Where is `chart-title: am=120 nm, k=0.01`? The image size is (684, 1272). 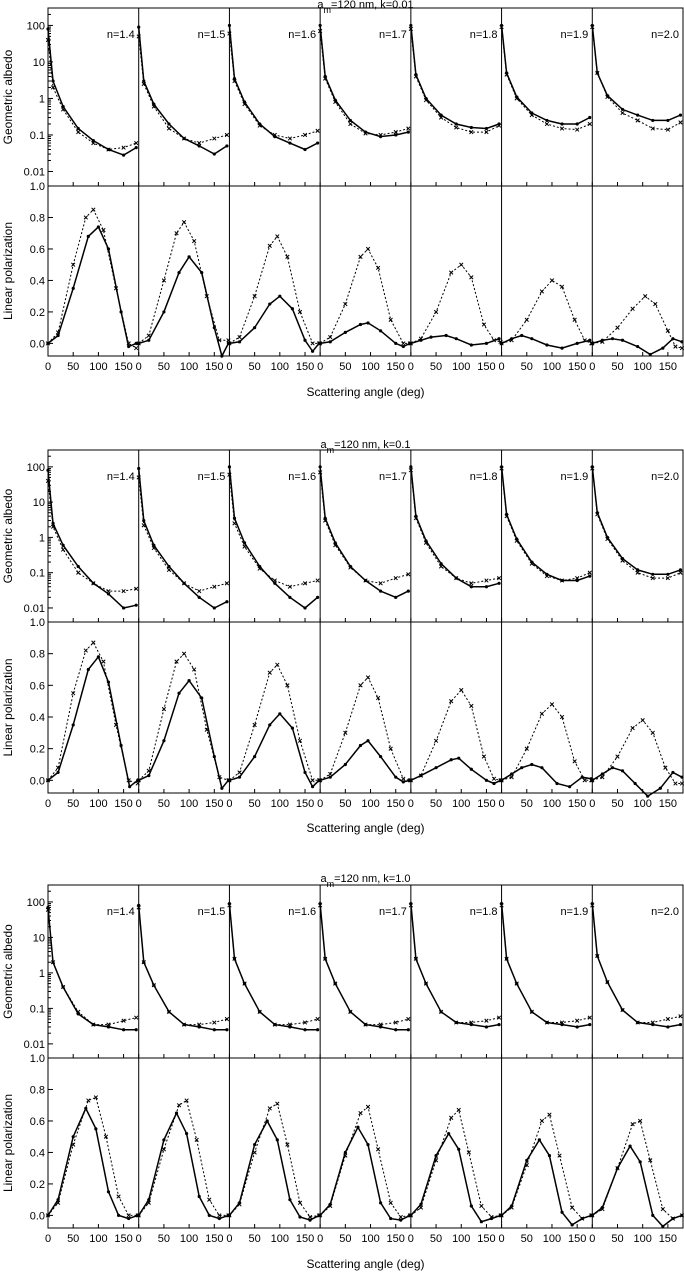 chart-title: am=120 nm, k=0.01 is located at coordinates (365, 7).